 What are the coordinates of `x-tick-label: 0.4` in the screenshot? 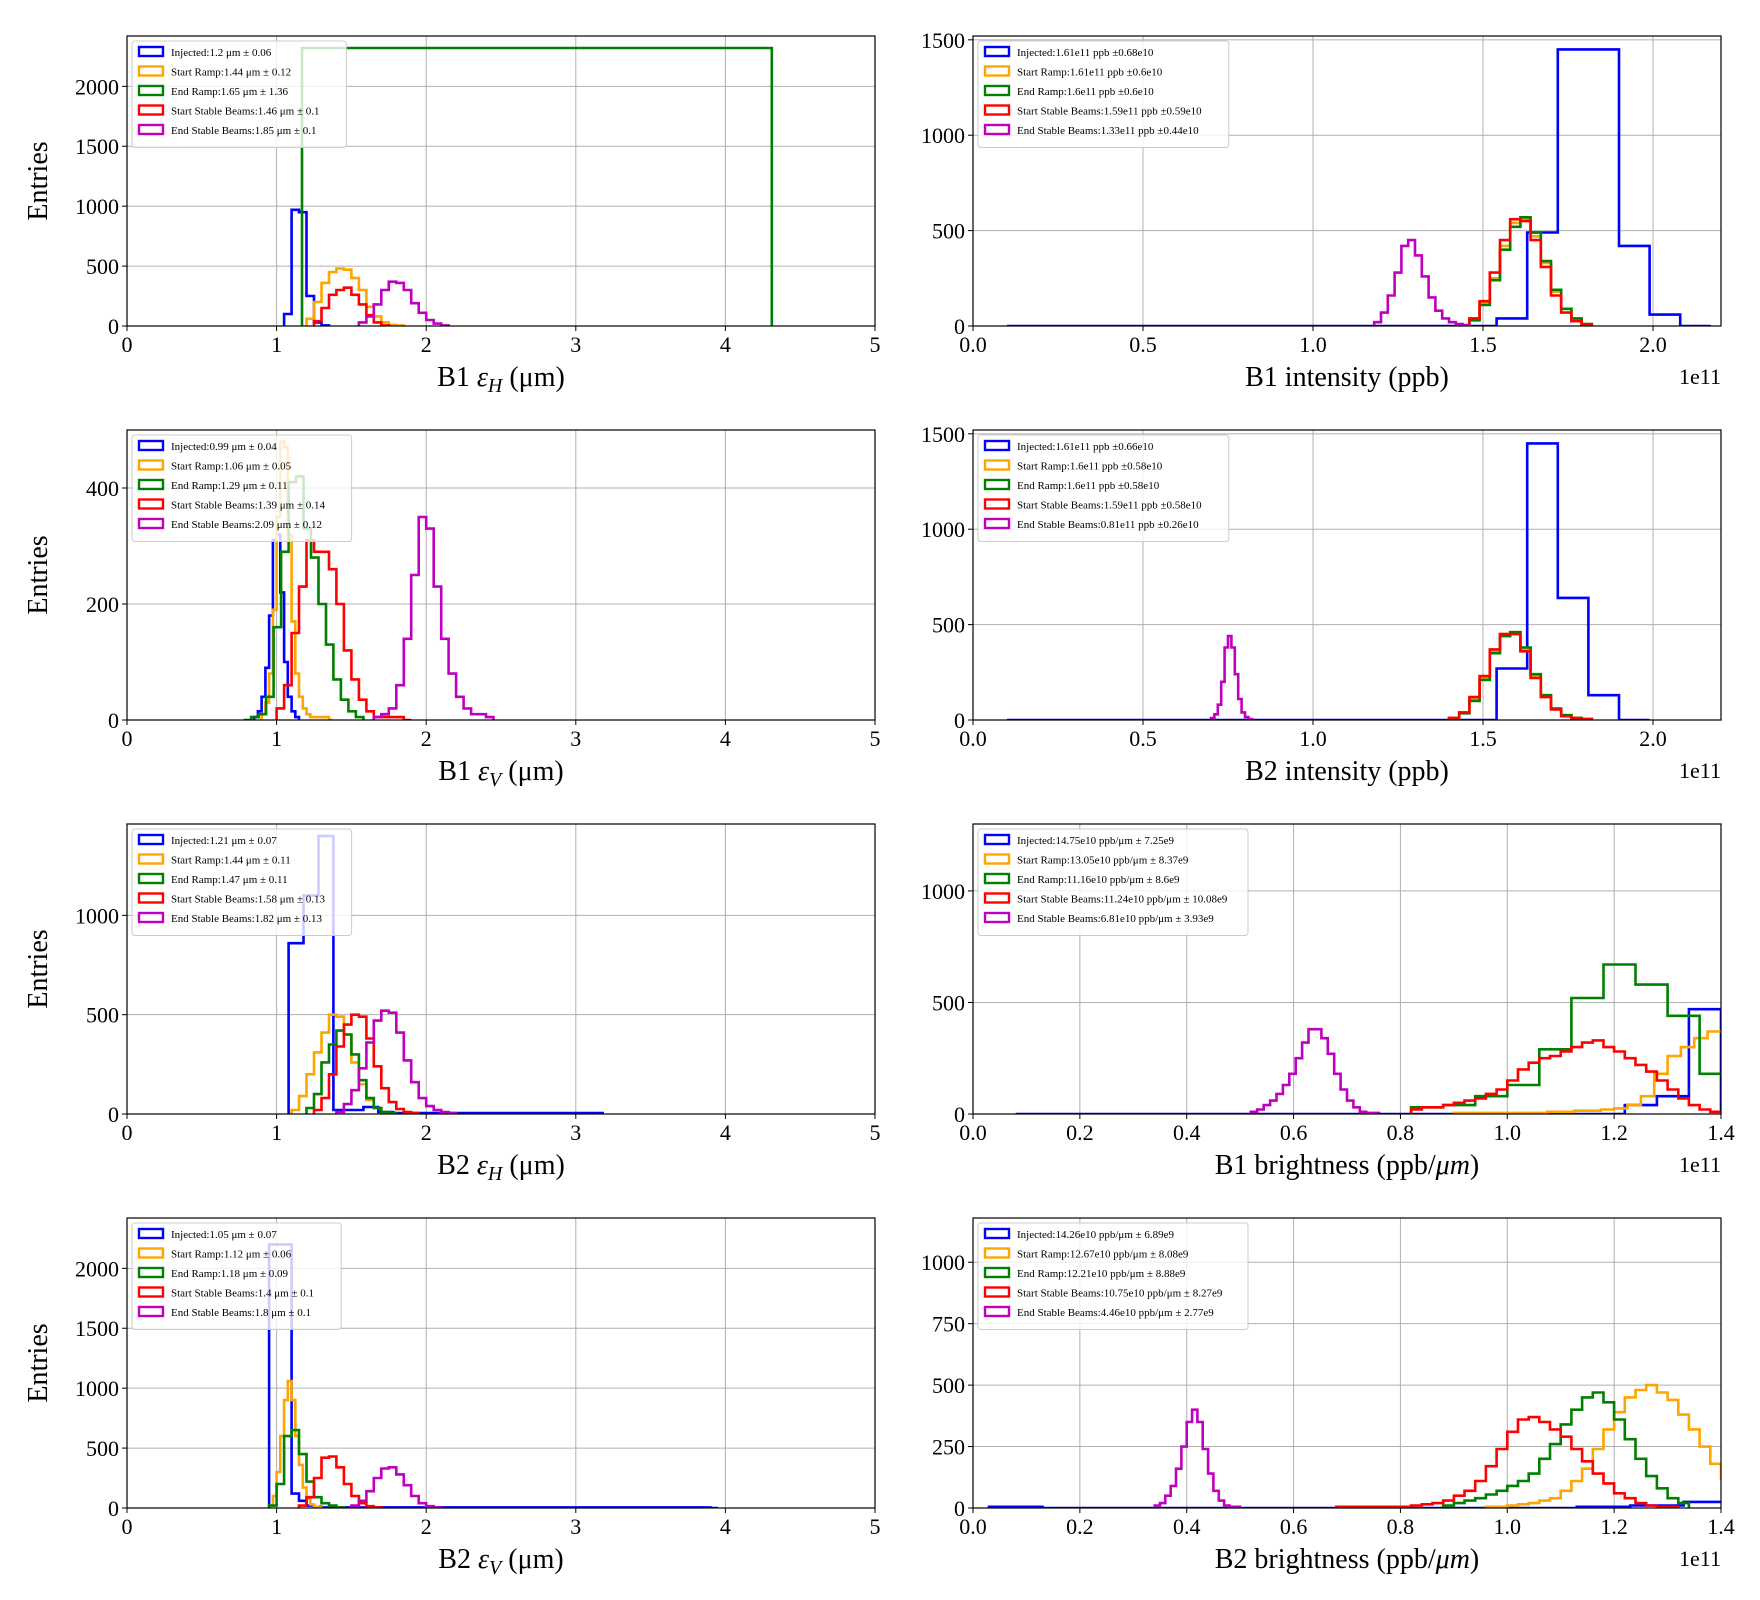 It's located at (1187, 1132).